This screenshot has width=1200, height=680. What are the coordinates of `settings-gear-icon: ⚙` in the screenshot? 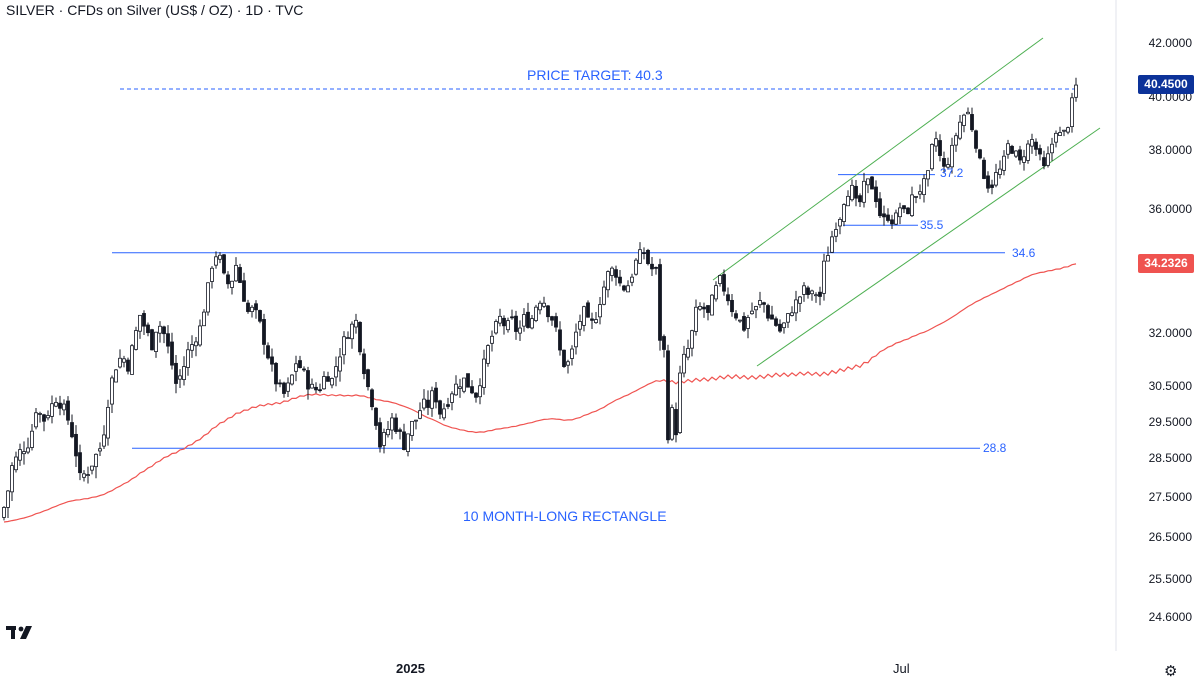 It's located at (1171, 671).